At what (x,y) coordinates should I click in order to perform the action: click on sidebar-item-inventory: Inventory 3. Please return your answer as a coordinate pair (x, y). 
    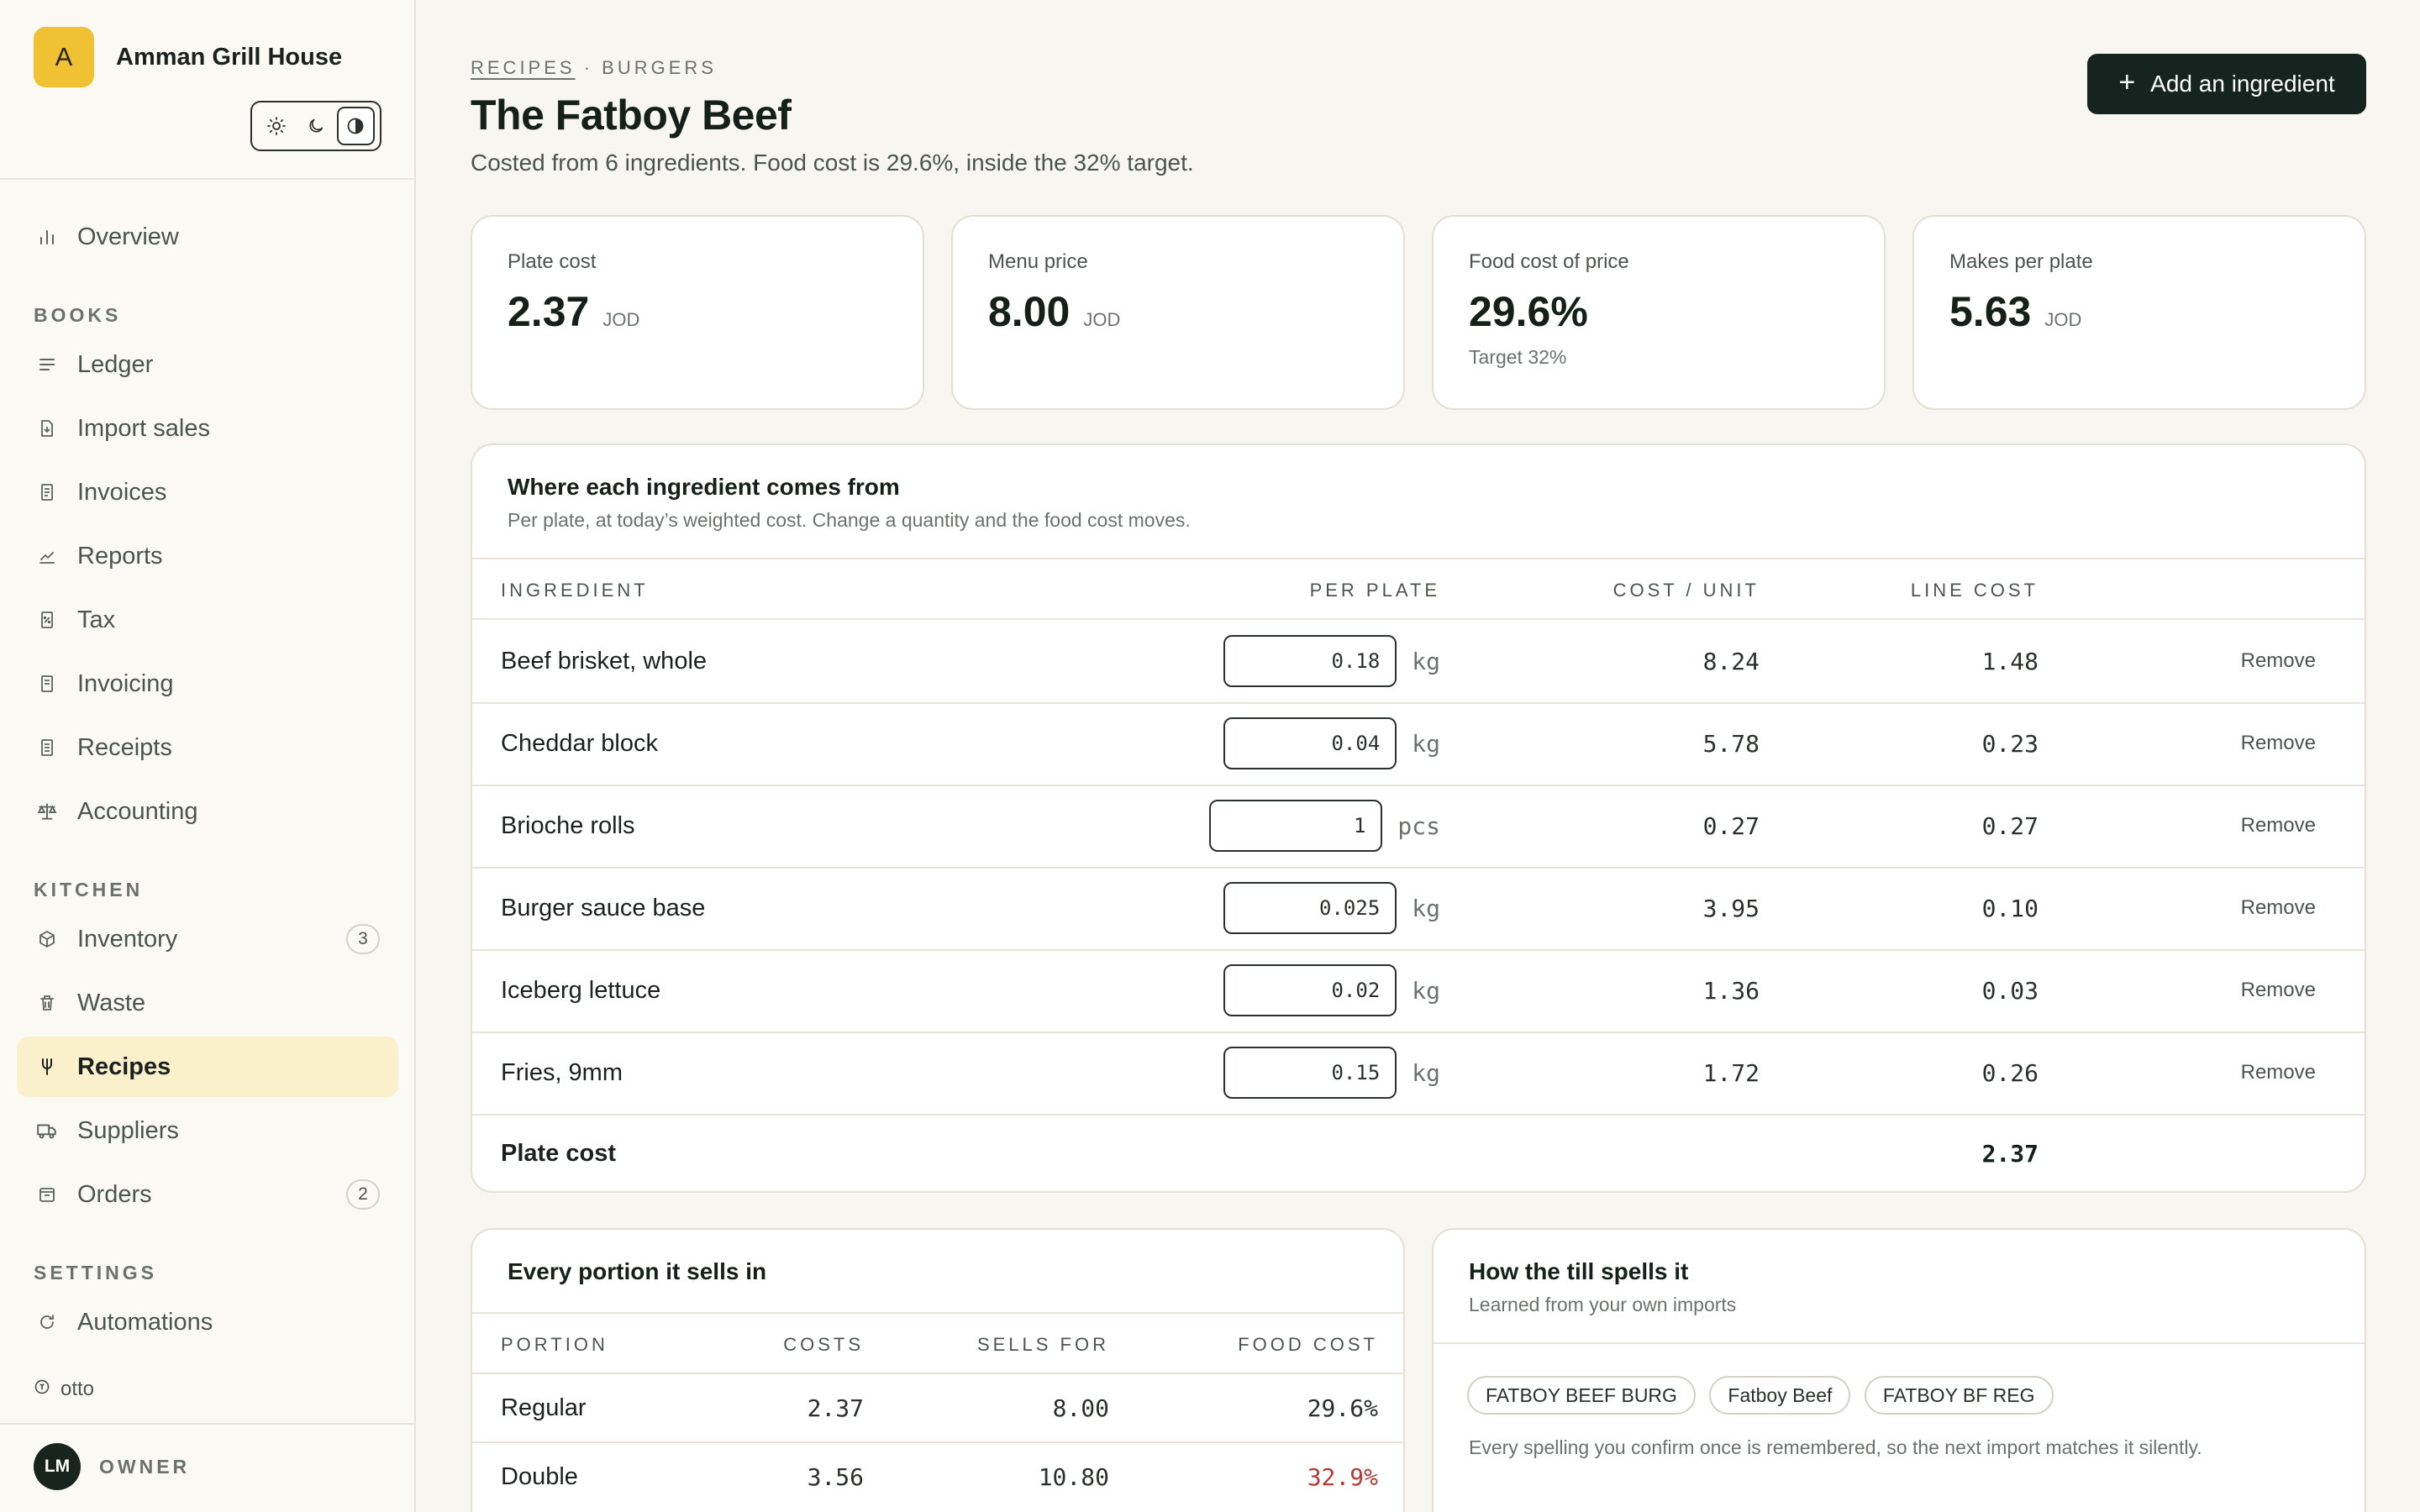
    Looking at the image, I should click on (207, 939).